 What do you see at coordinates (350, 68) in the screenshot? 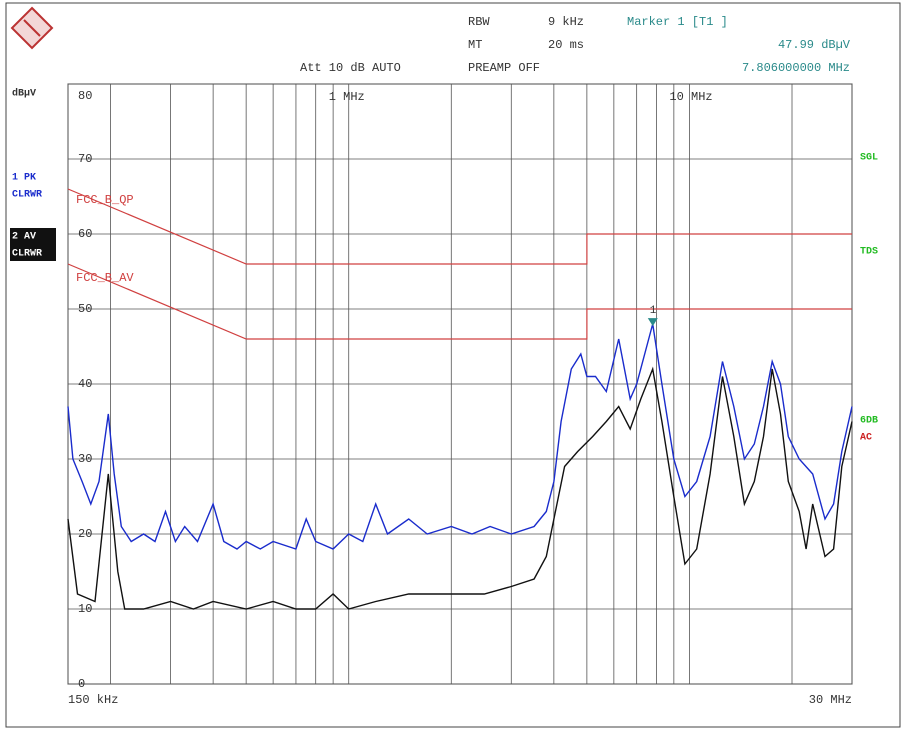
I see `attenuation: Att 10 dB AUTO` at bounding box center [350, 68].